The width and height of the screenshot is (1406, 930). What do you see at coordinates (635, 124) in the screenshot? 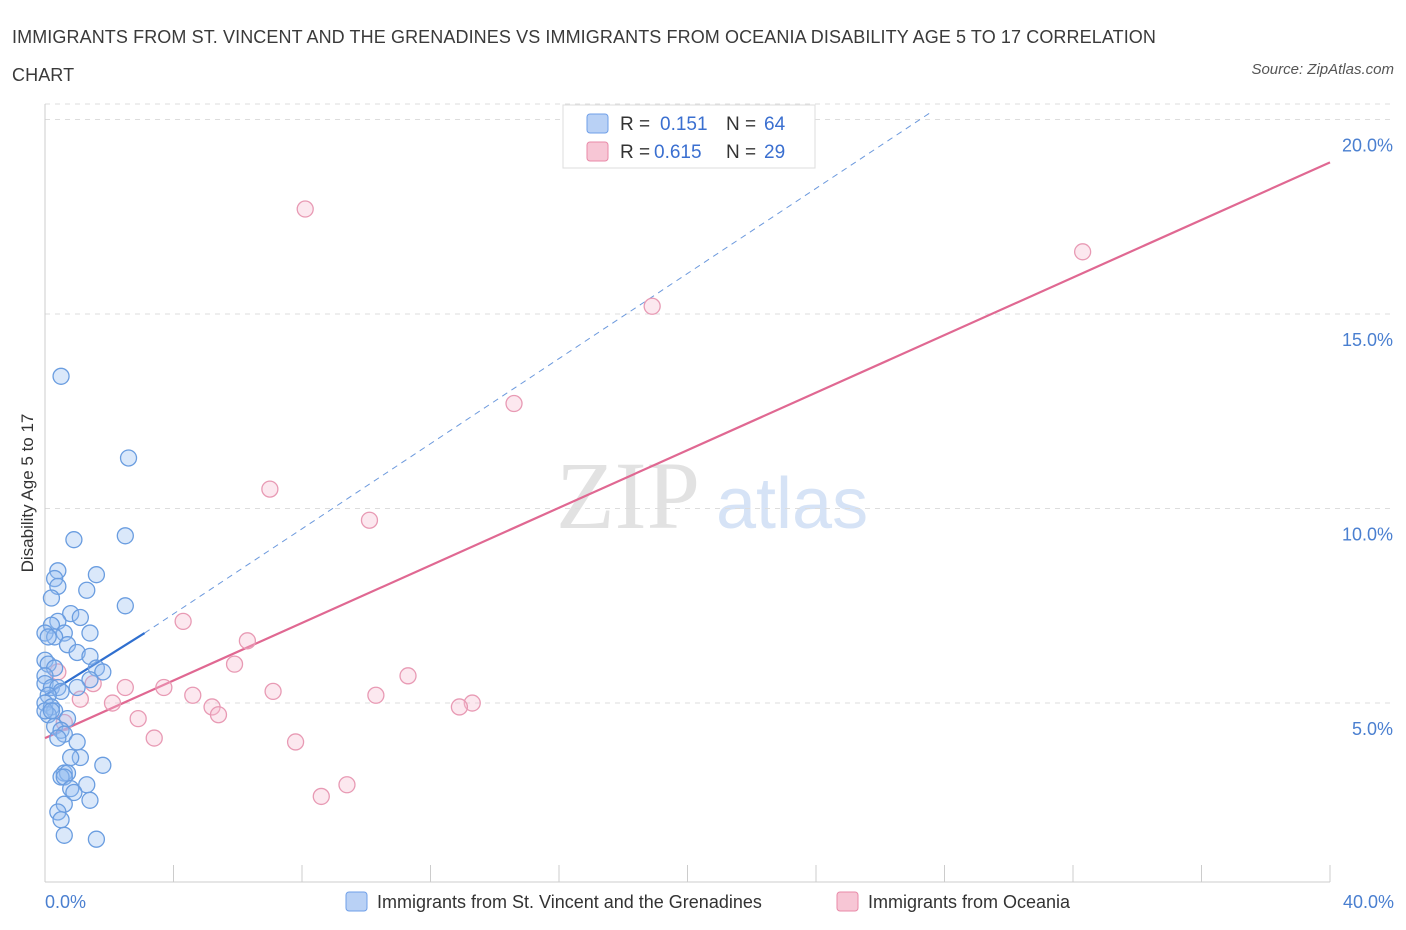
I see `legend-r-label-0: R =` at bounding box center [635, 124].